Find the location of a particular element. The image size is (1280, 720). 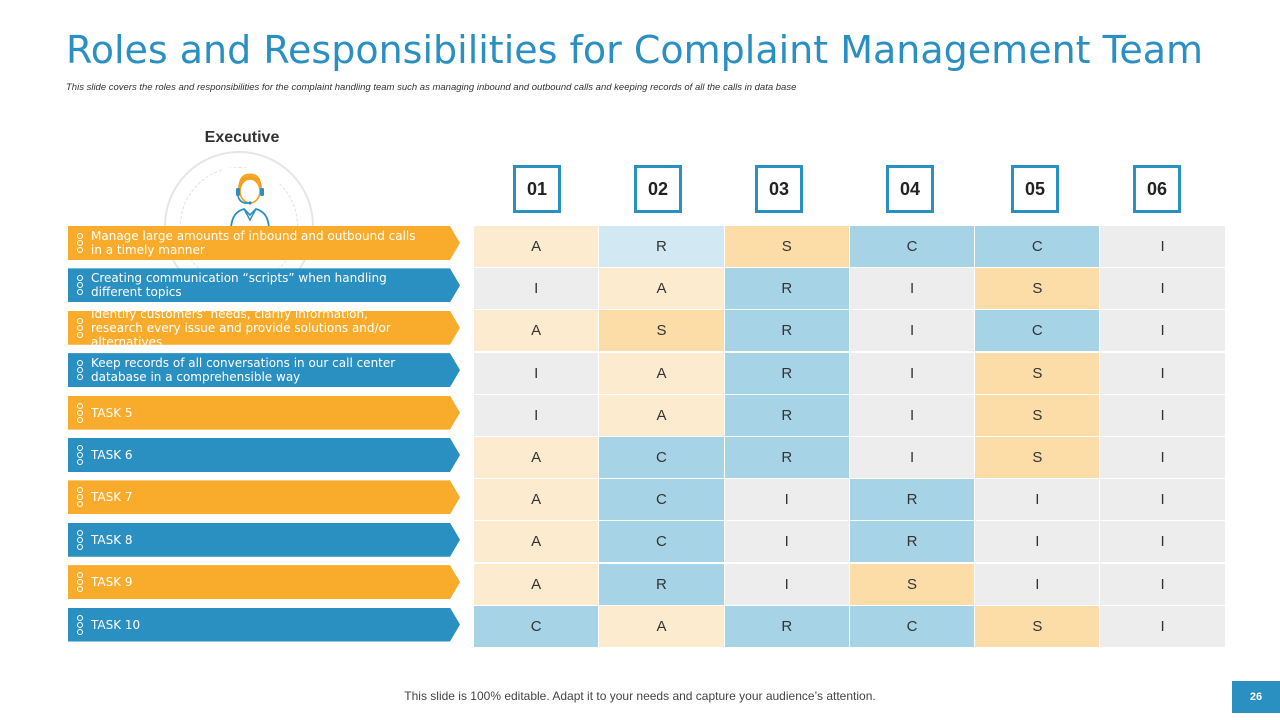

column-header: 04 is located at coordinates (910, 189).